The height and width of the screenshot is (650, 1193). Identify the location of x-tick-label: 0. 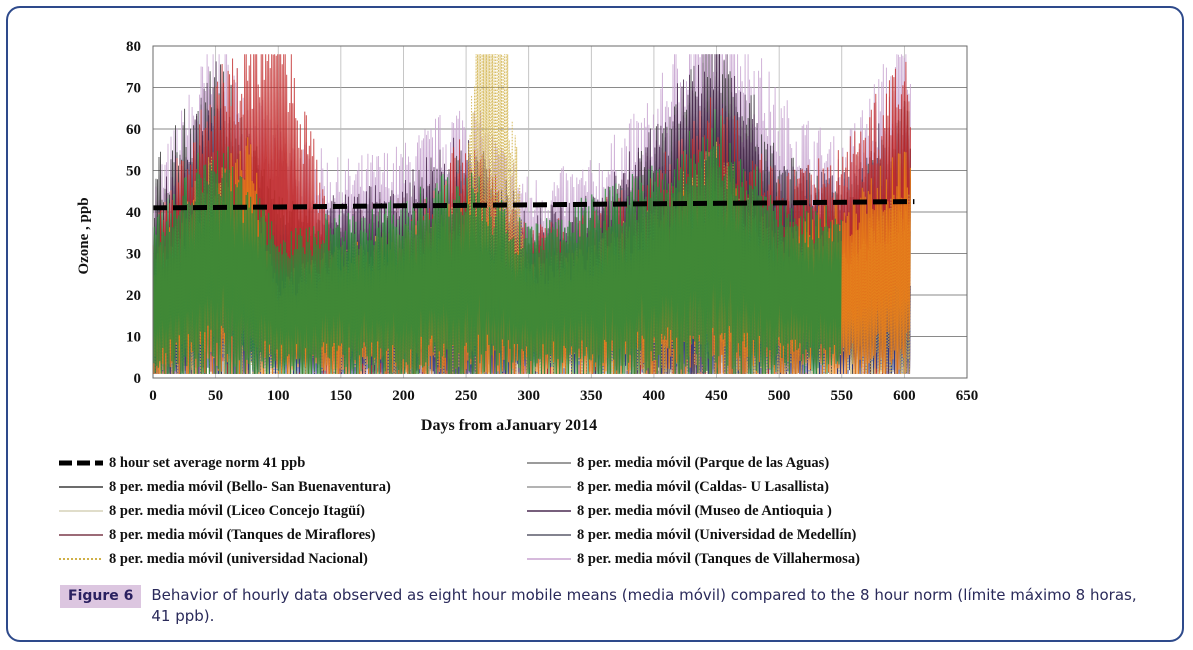
(153, 396).